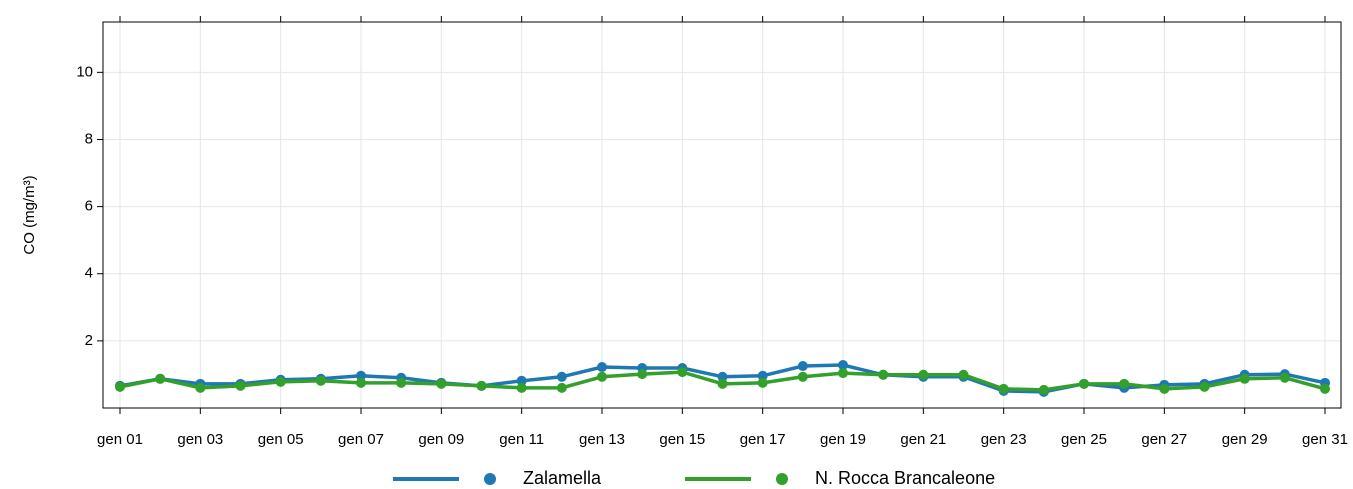  Describe the element at coordinates (89, 273) in the screenshot. I see `y-tick-label: 4` at that location.